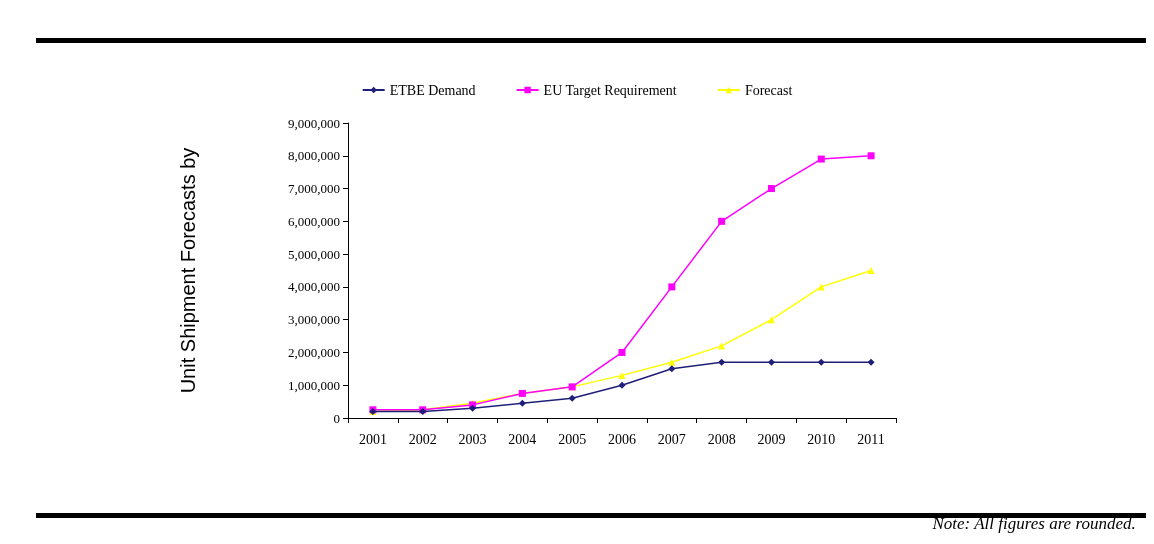  What do you see at coordinates (314, 320) in the screenshot?
I see `y-tick-label: 3,000,000` at bounding box center [314, 320].